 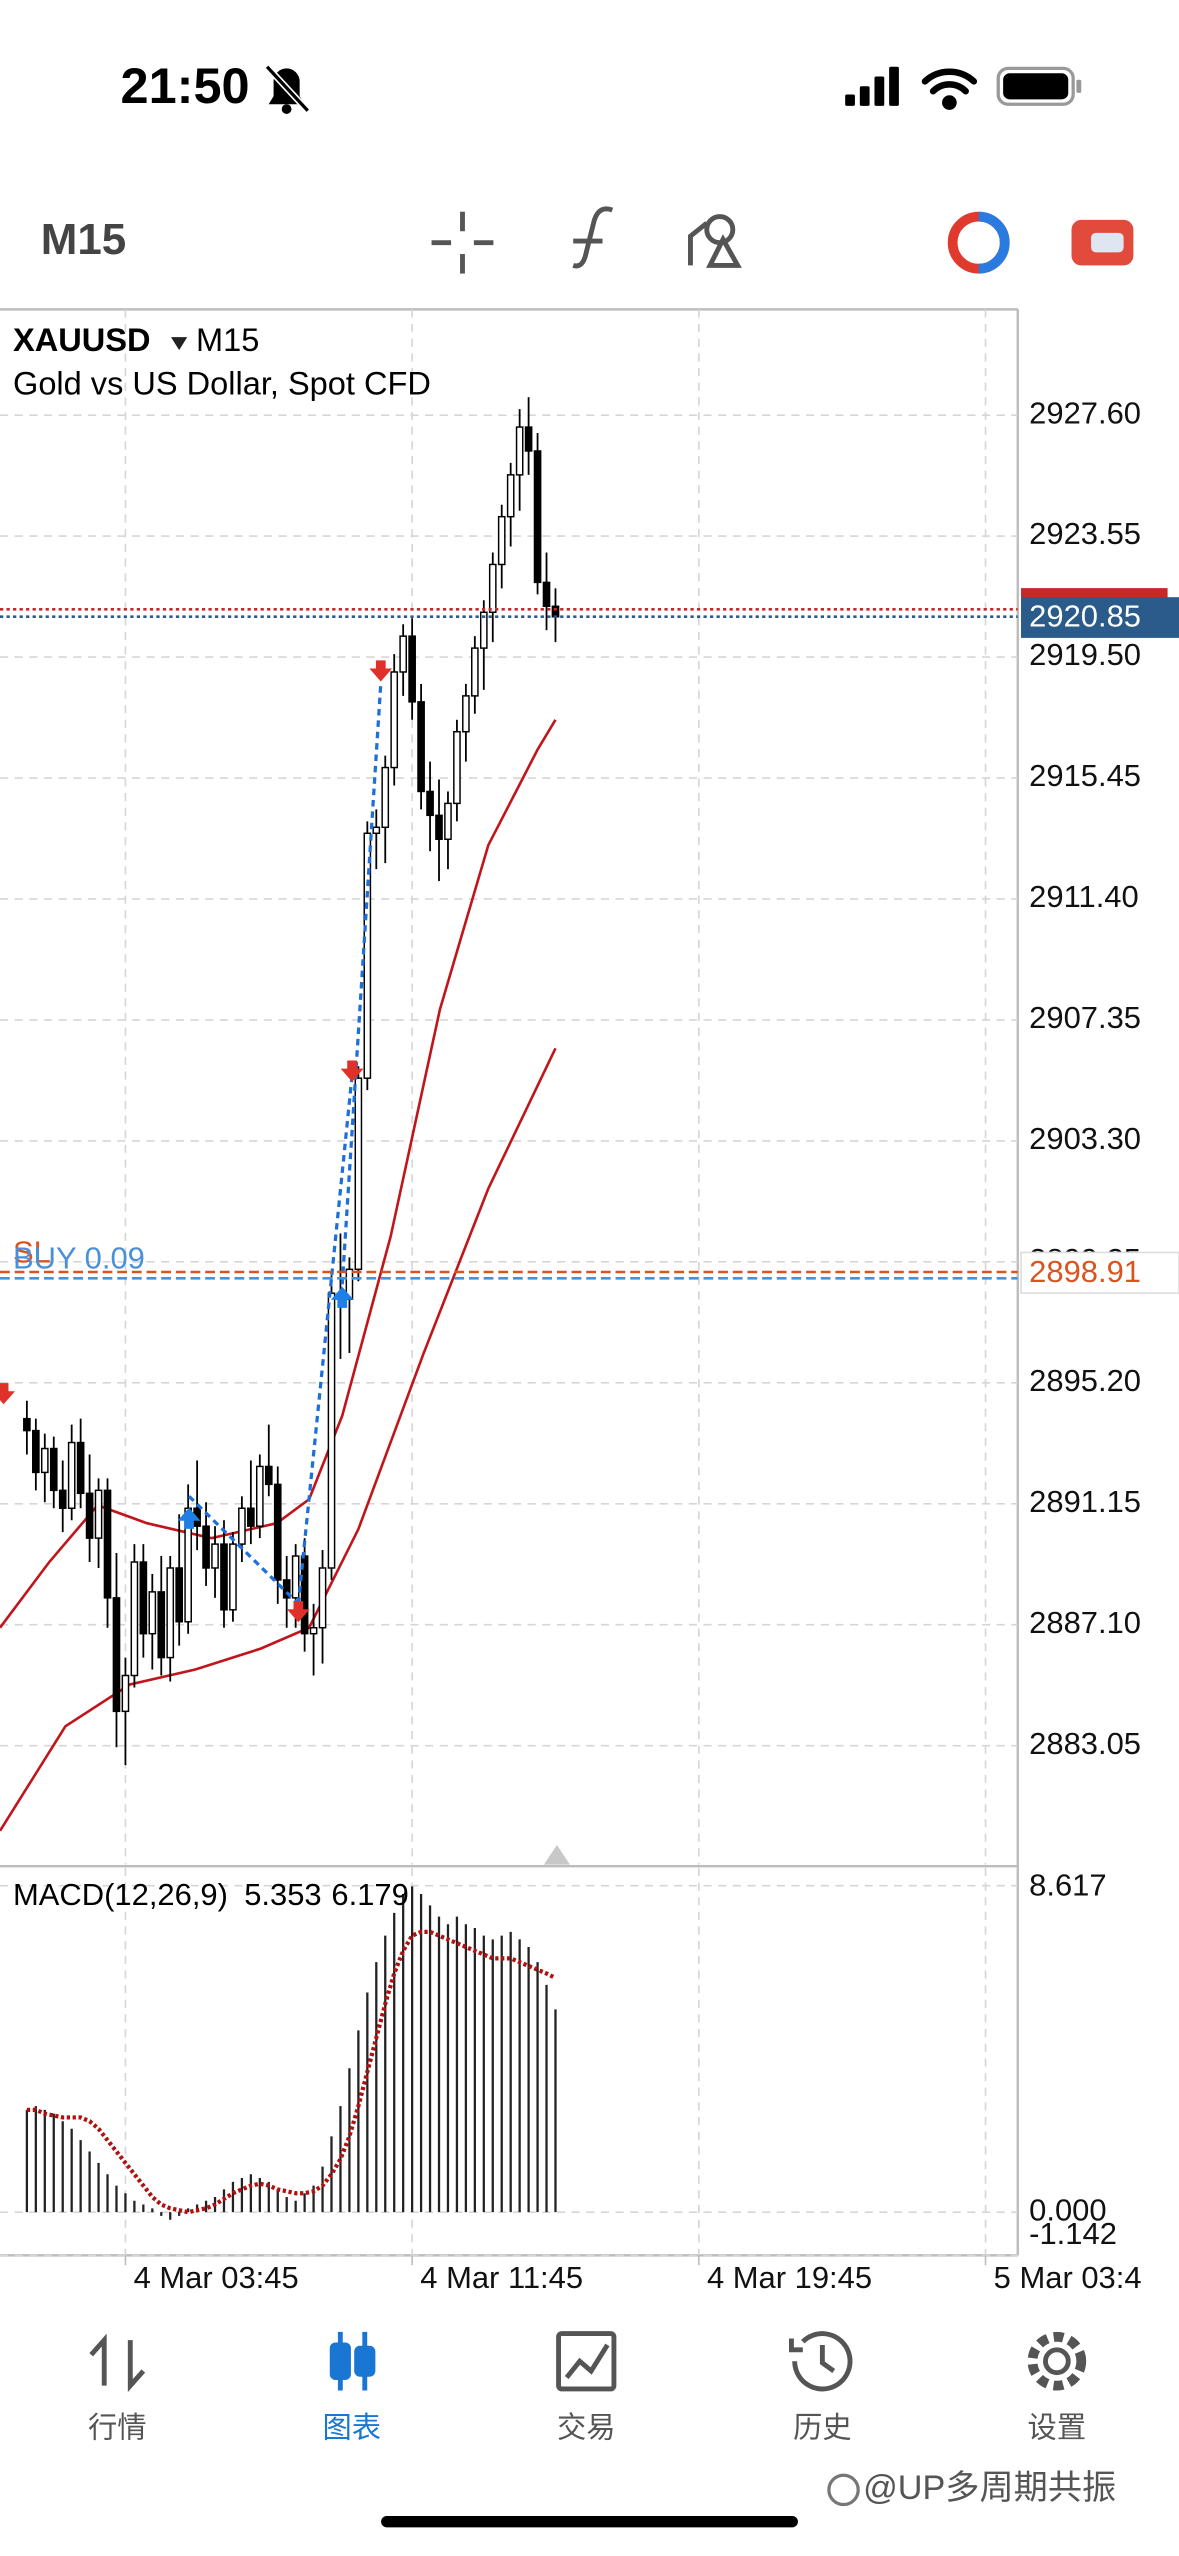 I want to click on tab-icons, so click(x=588, y=2362).